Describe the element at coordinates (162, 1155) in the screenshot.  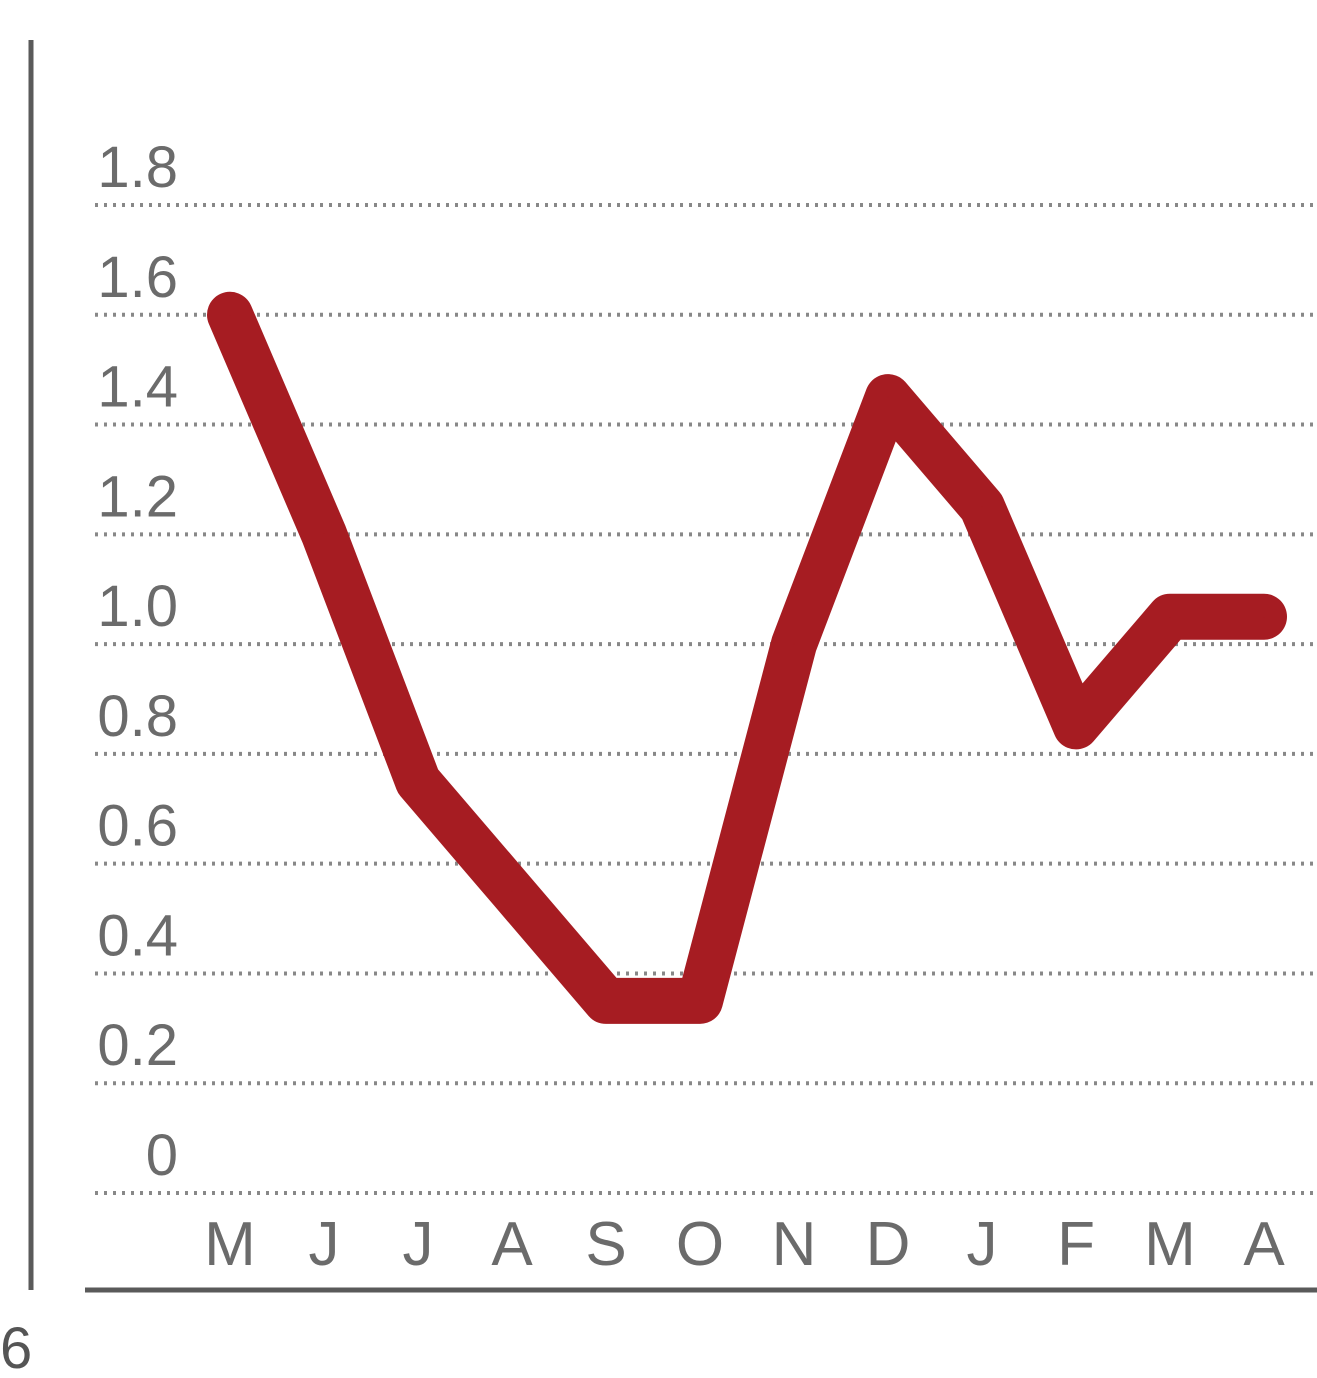
I see `y-tick-label: 0` at that location.